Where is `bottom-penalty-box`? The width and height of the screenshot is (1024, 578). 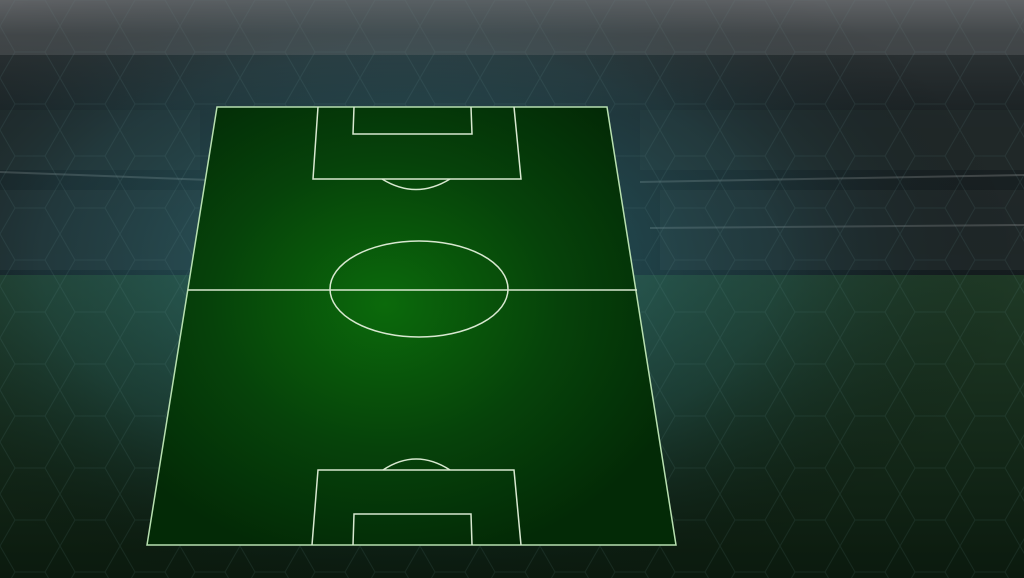 bottom-penalty-box is located at coordinates (416, 507).